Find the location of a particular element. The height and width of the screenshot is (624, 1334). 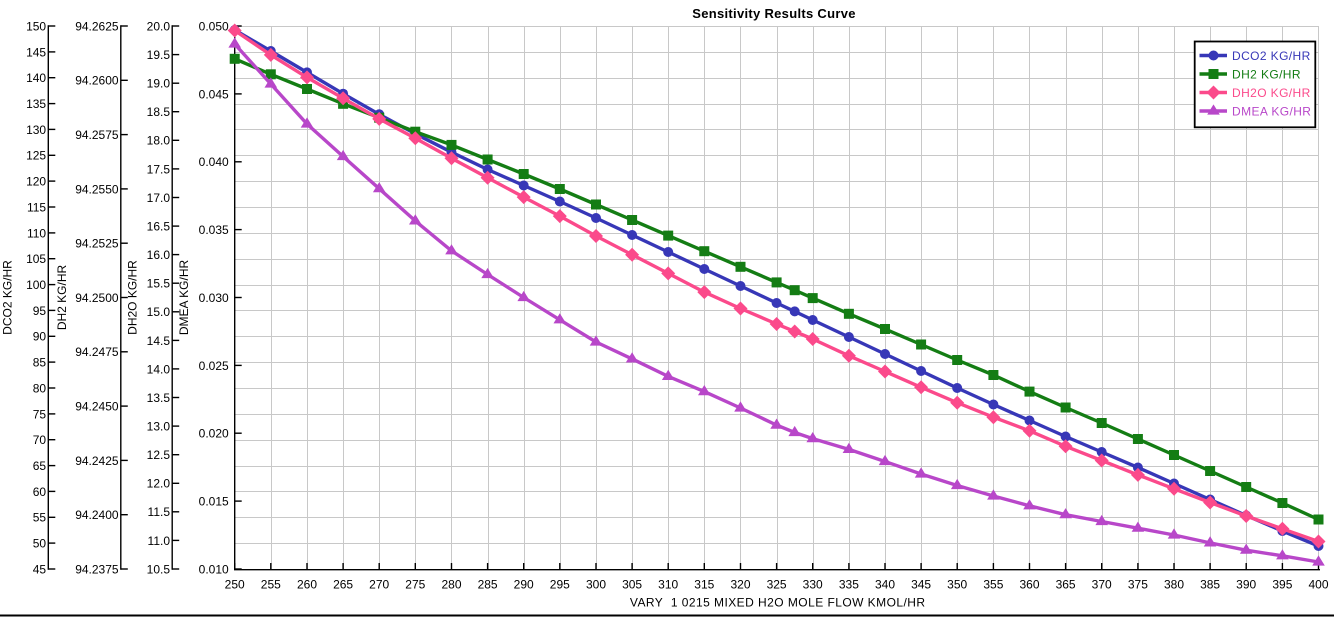

svg-text: 19.5 is located at coordinates (159, 55).